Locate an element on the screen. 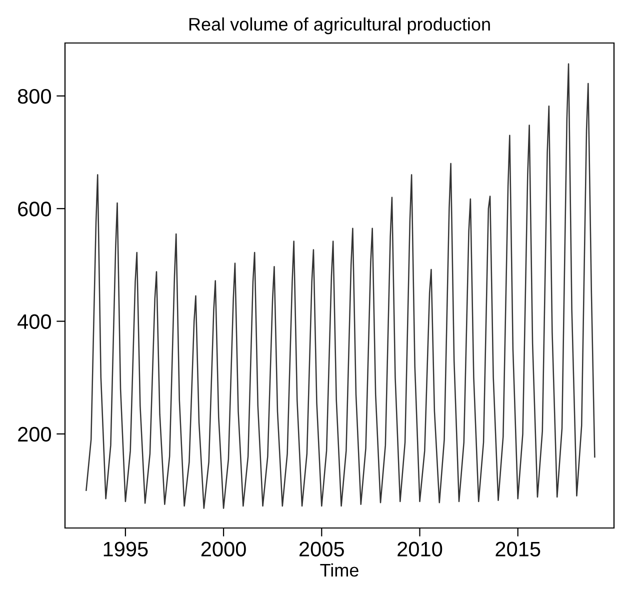 The height and width of the screenshot is (592, 617). y-tick-label: 800 is located at coordinates (34, 96).